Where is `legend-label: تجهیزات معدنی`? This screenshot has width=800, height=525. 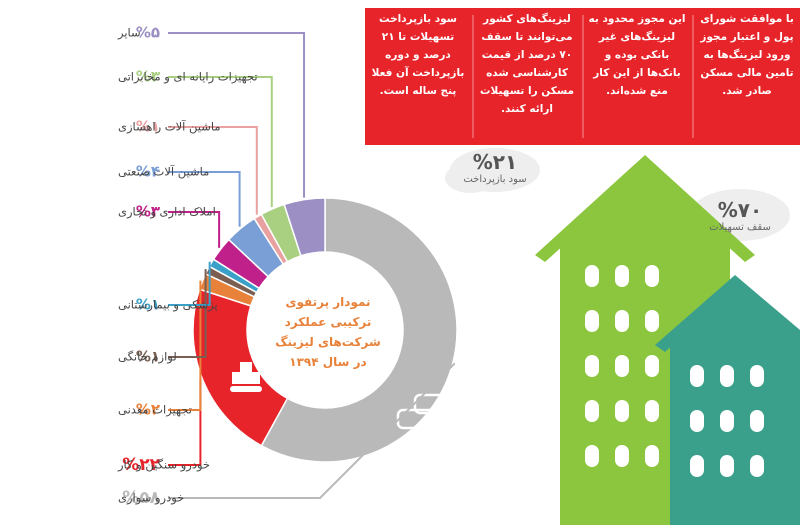 legend-label: تجهیزات معدنی is located at coordinates (155, 410).